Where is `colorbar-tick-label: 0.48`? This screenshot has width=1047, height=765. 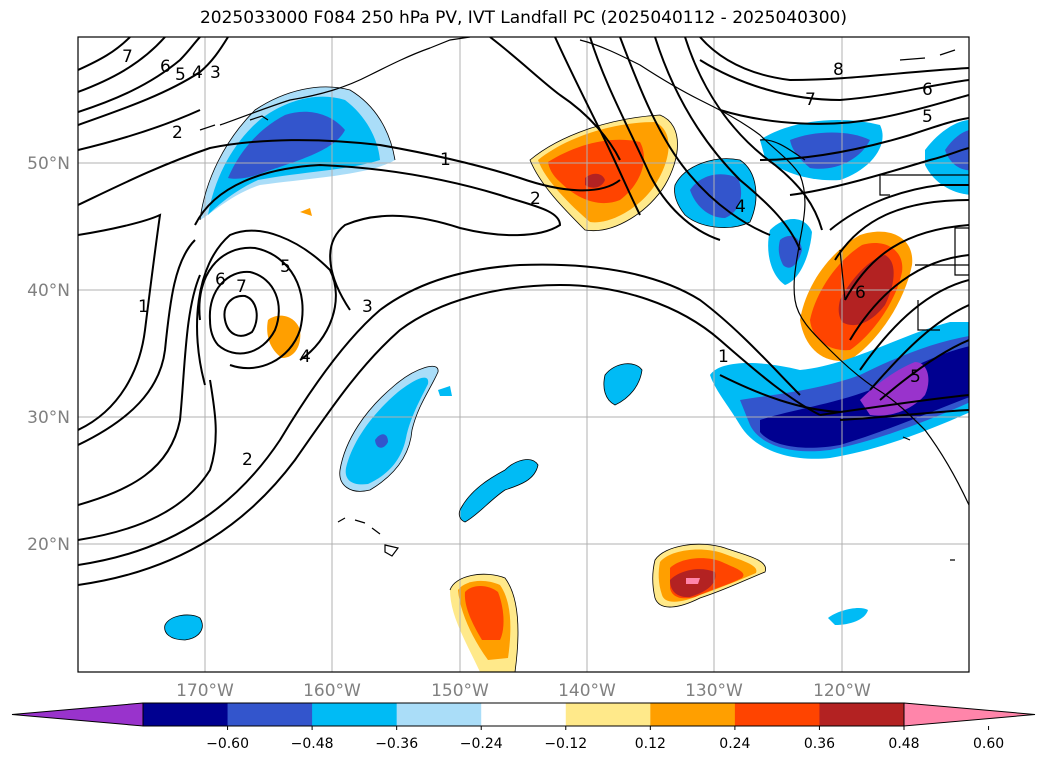
colorbar-tick-label: 0.48 is located at coordinates (903, 744).